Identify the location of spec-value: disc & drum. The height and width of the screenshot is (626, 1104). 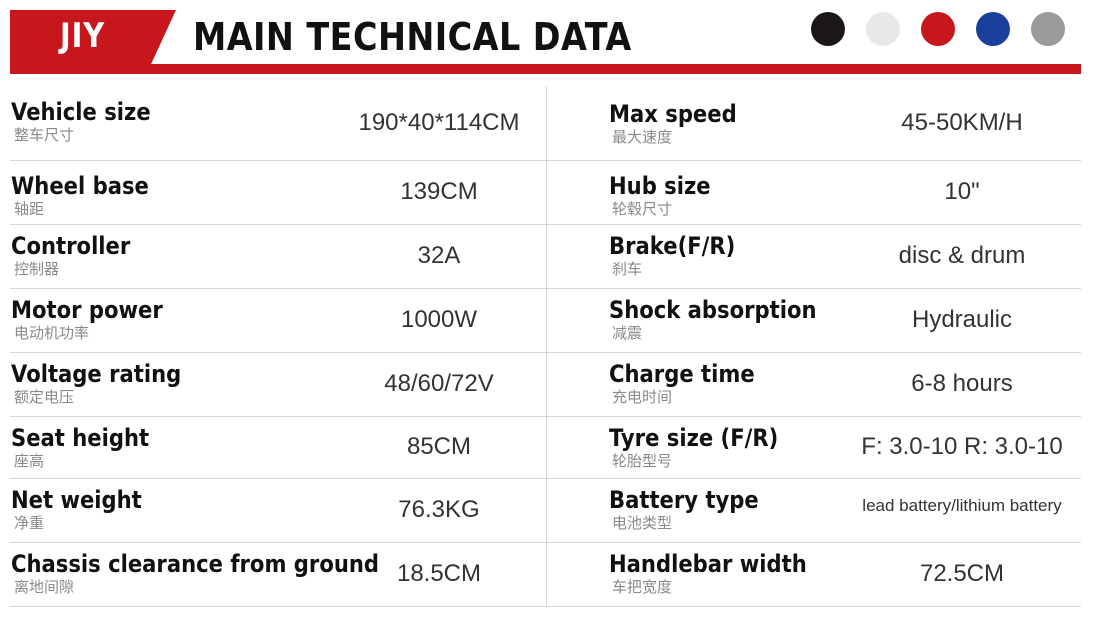
(962, 255).